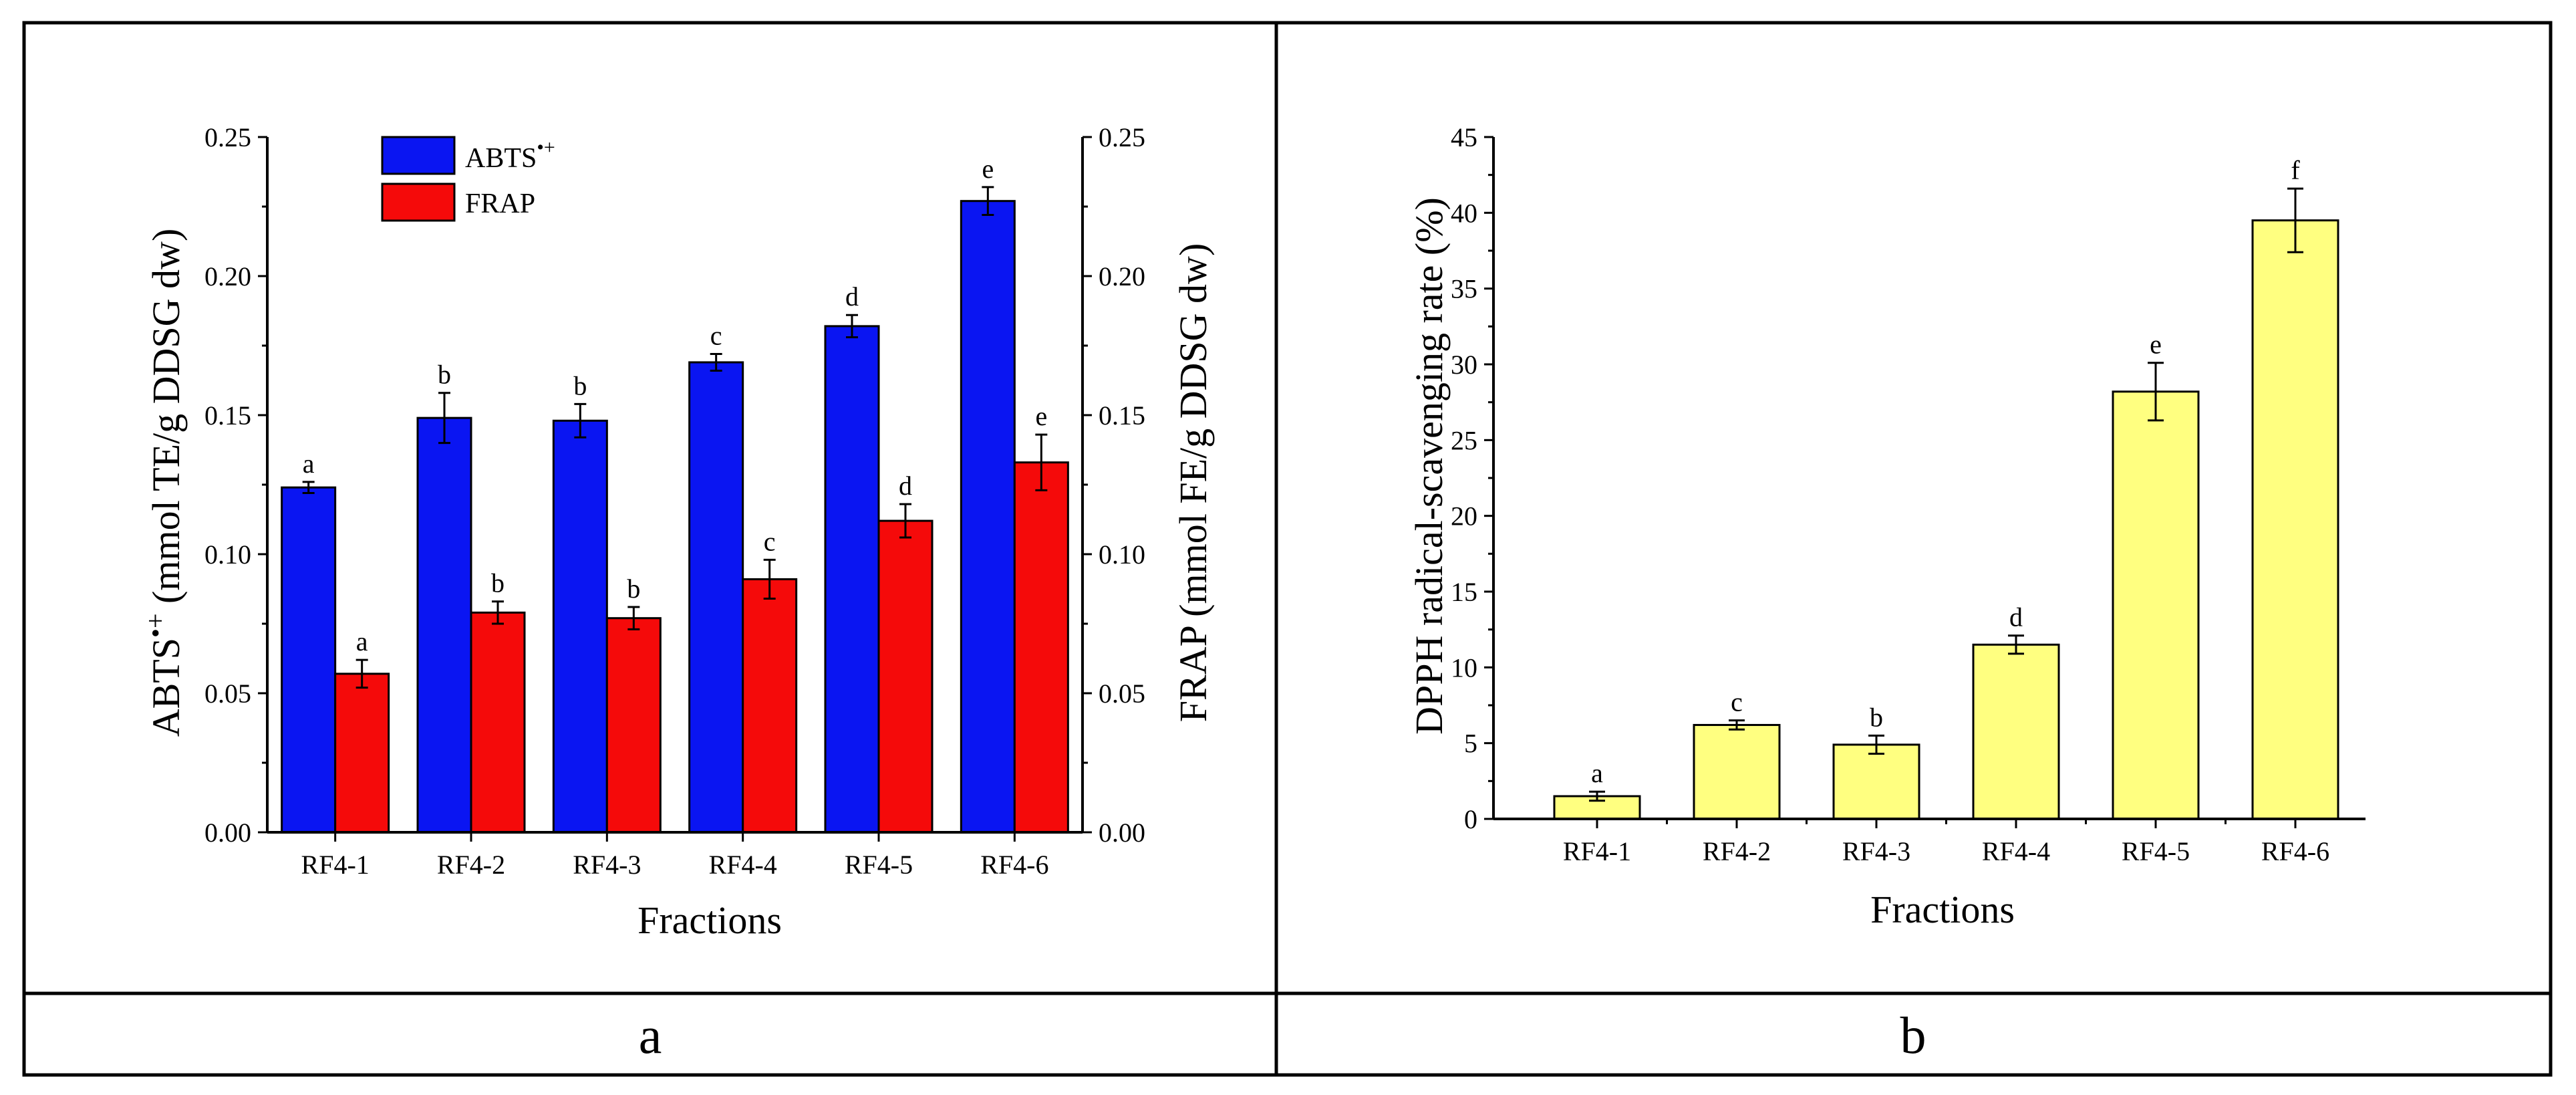  Describe the element at coordinates (1122, 833) in the screenshot. I see `y-tick-label-right-a: 0.00` at that location.